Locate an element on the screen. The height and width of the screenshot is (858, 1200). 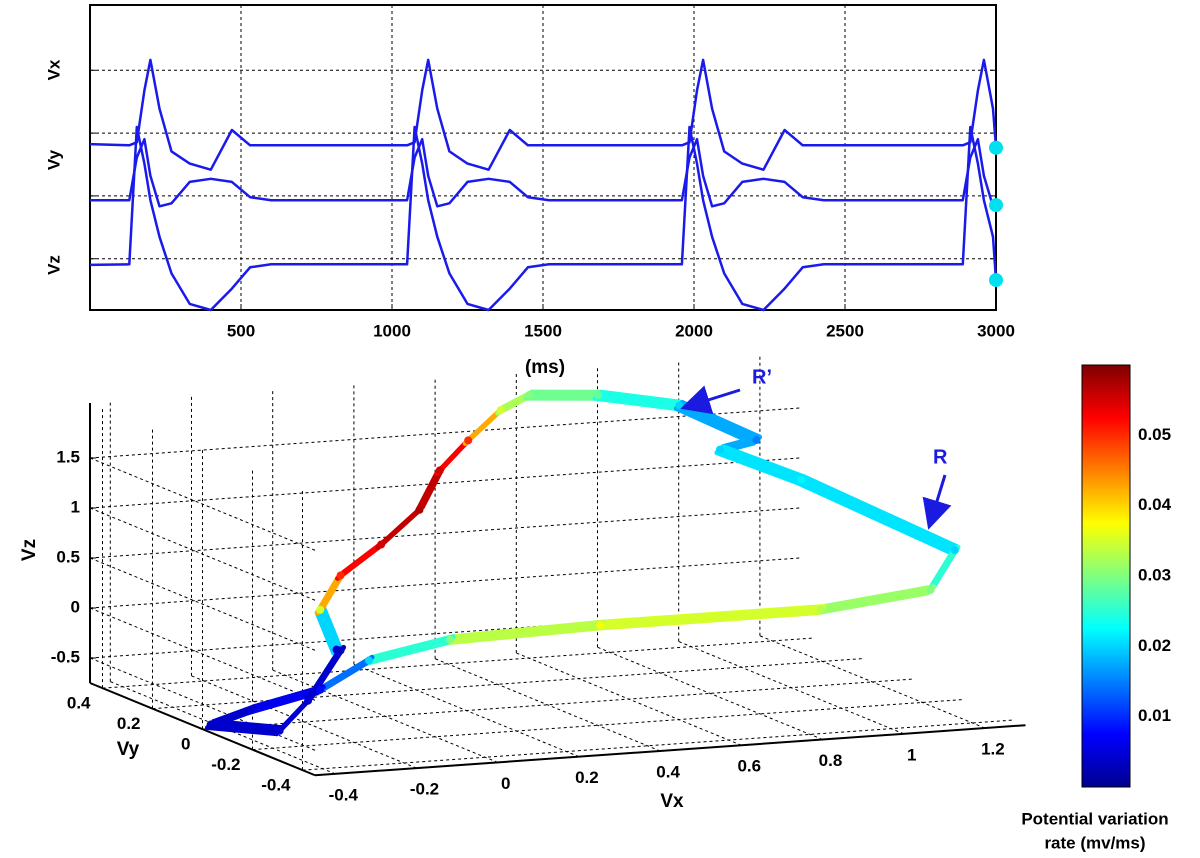
x-tick-label: 1500 is located at coordinates (543, 330).